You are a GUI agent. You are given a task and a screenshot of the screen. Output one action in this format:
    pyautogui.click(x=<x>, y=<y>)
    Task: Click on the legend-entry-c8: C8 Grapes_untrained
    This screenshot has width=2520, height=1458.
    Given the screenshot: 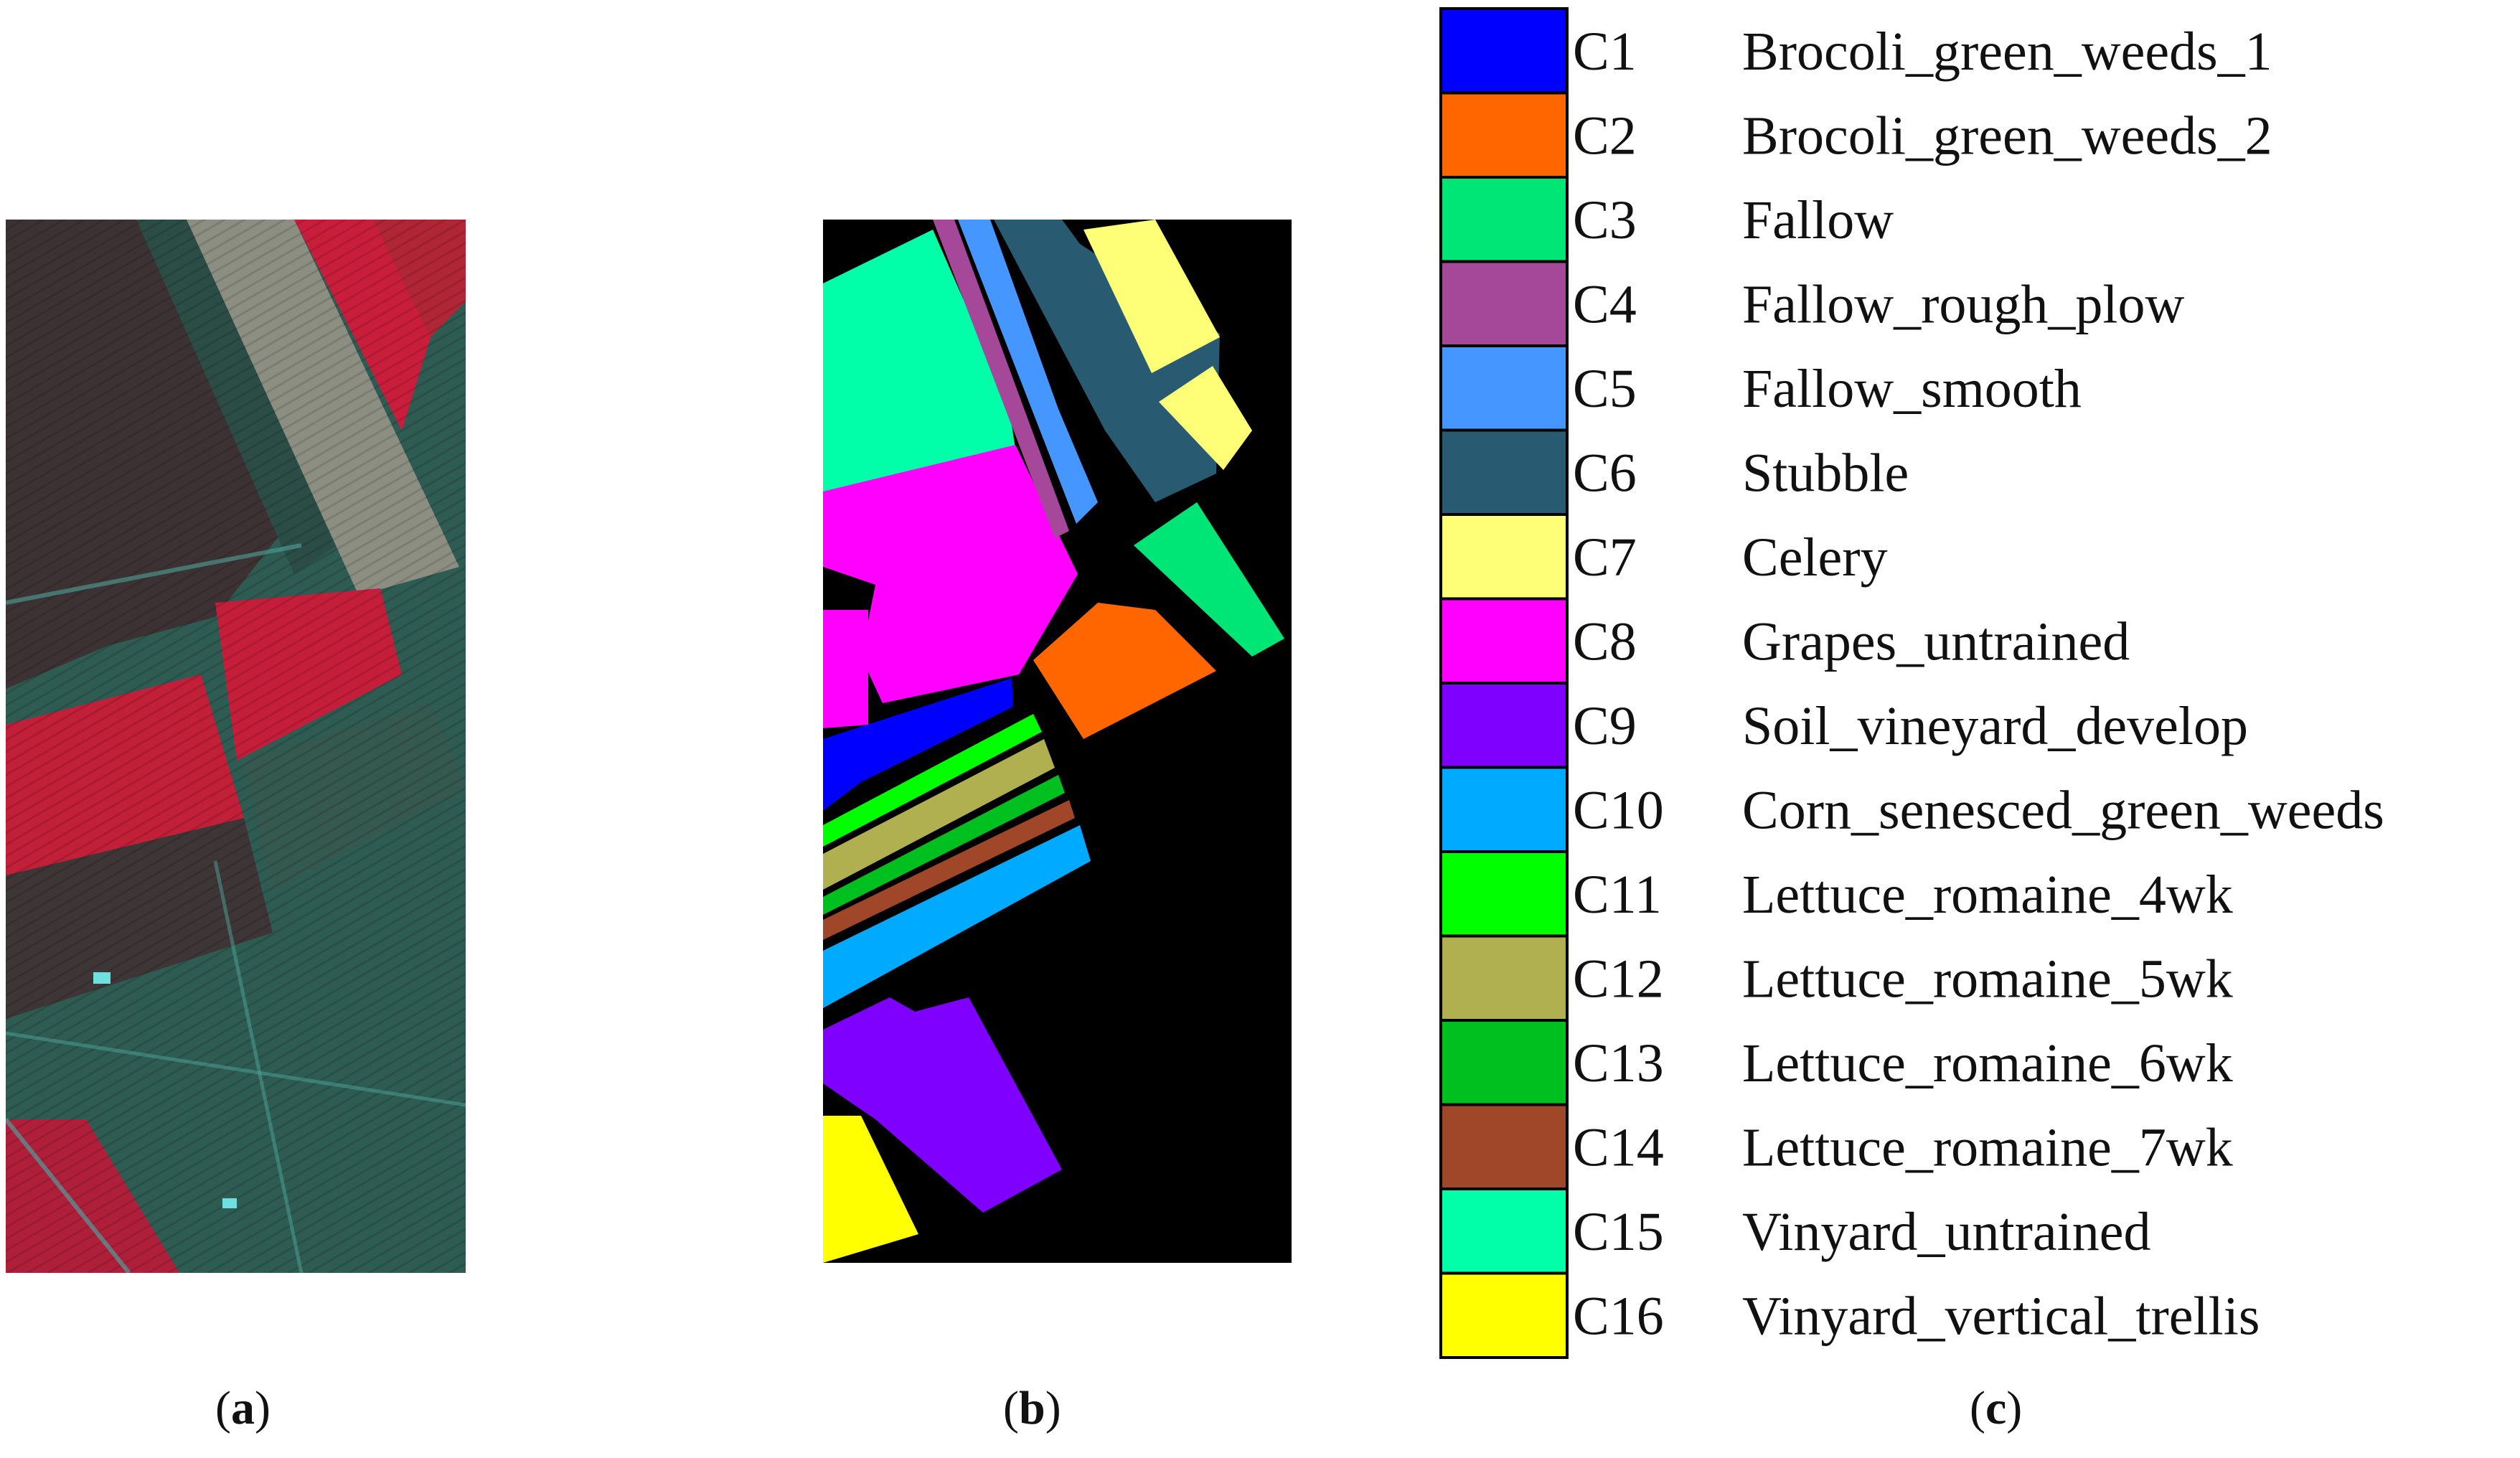 What is the action you would take?
    pyautogui.click(x=1784, y=641)
    